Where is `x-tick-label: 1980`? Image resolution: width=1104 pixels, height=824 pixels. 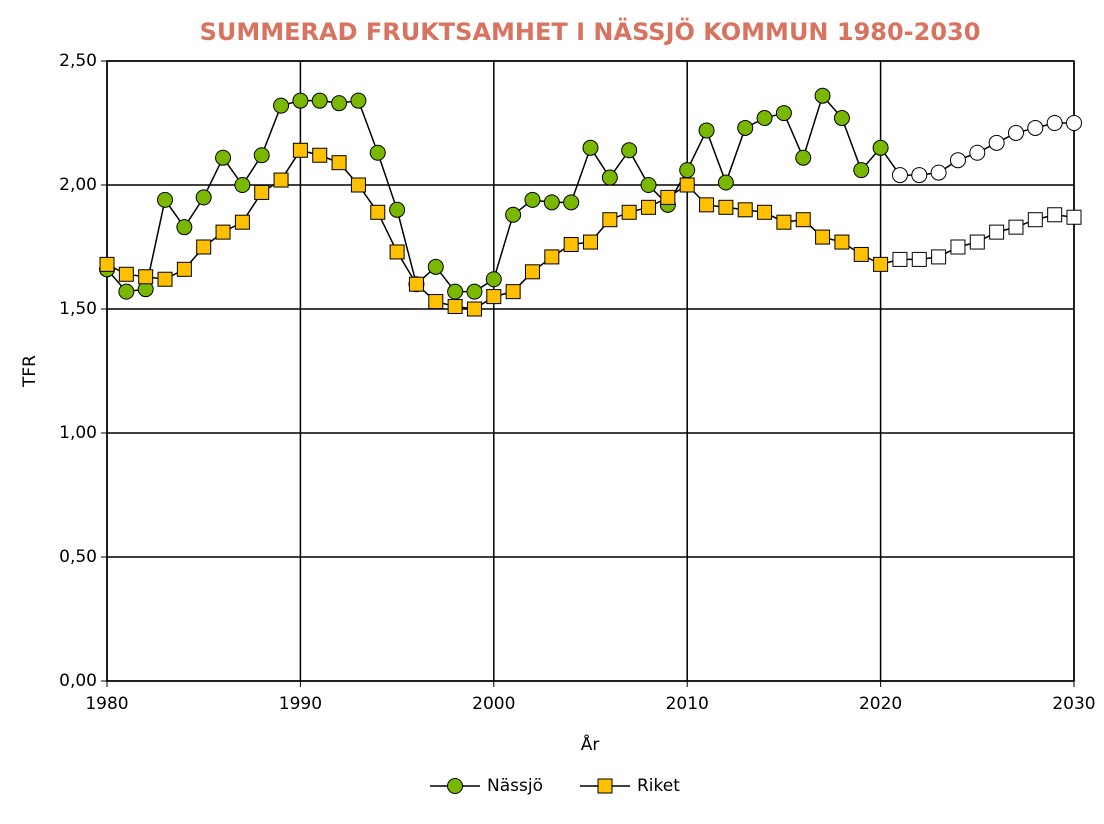 x-tick-label: 1980 is located at coordinates (106, 704).